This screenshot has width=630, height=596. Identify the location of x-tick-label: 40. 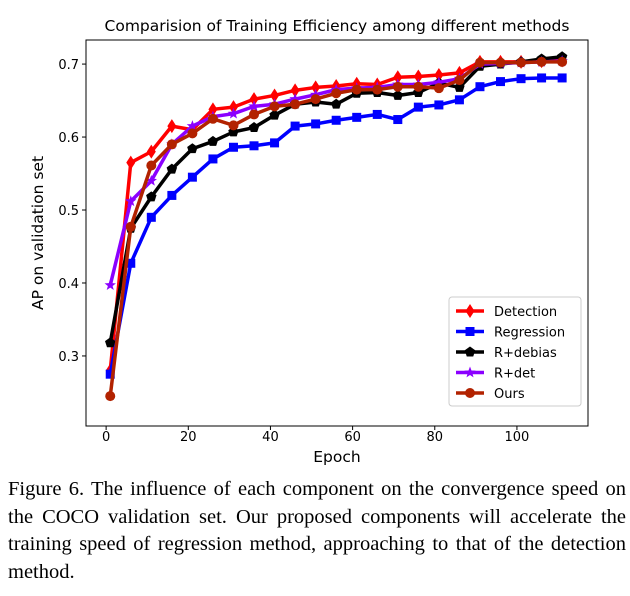
(270, 437).